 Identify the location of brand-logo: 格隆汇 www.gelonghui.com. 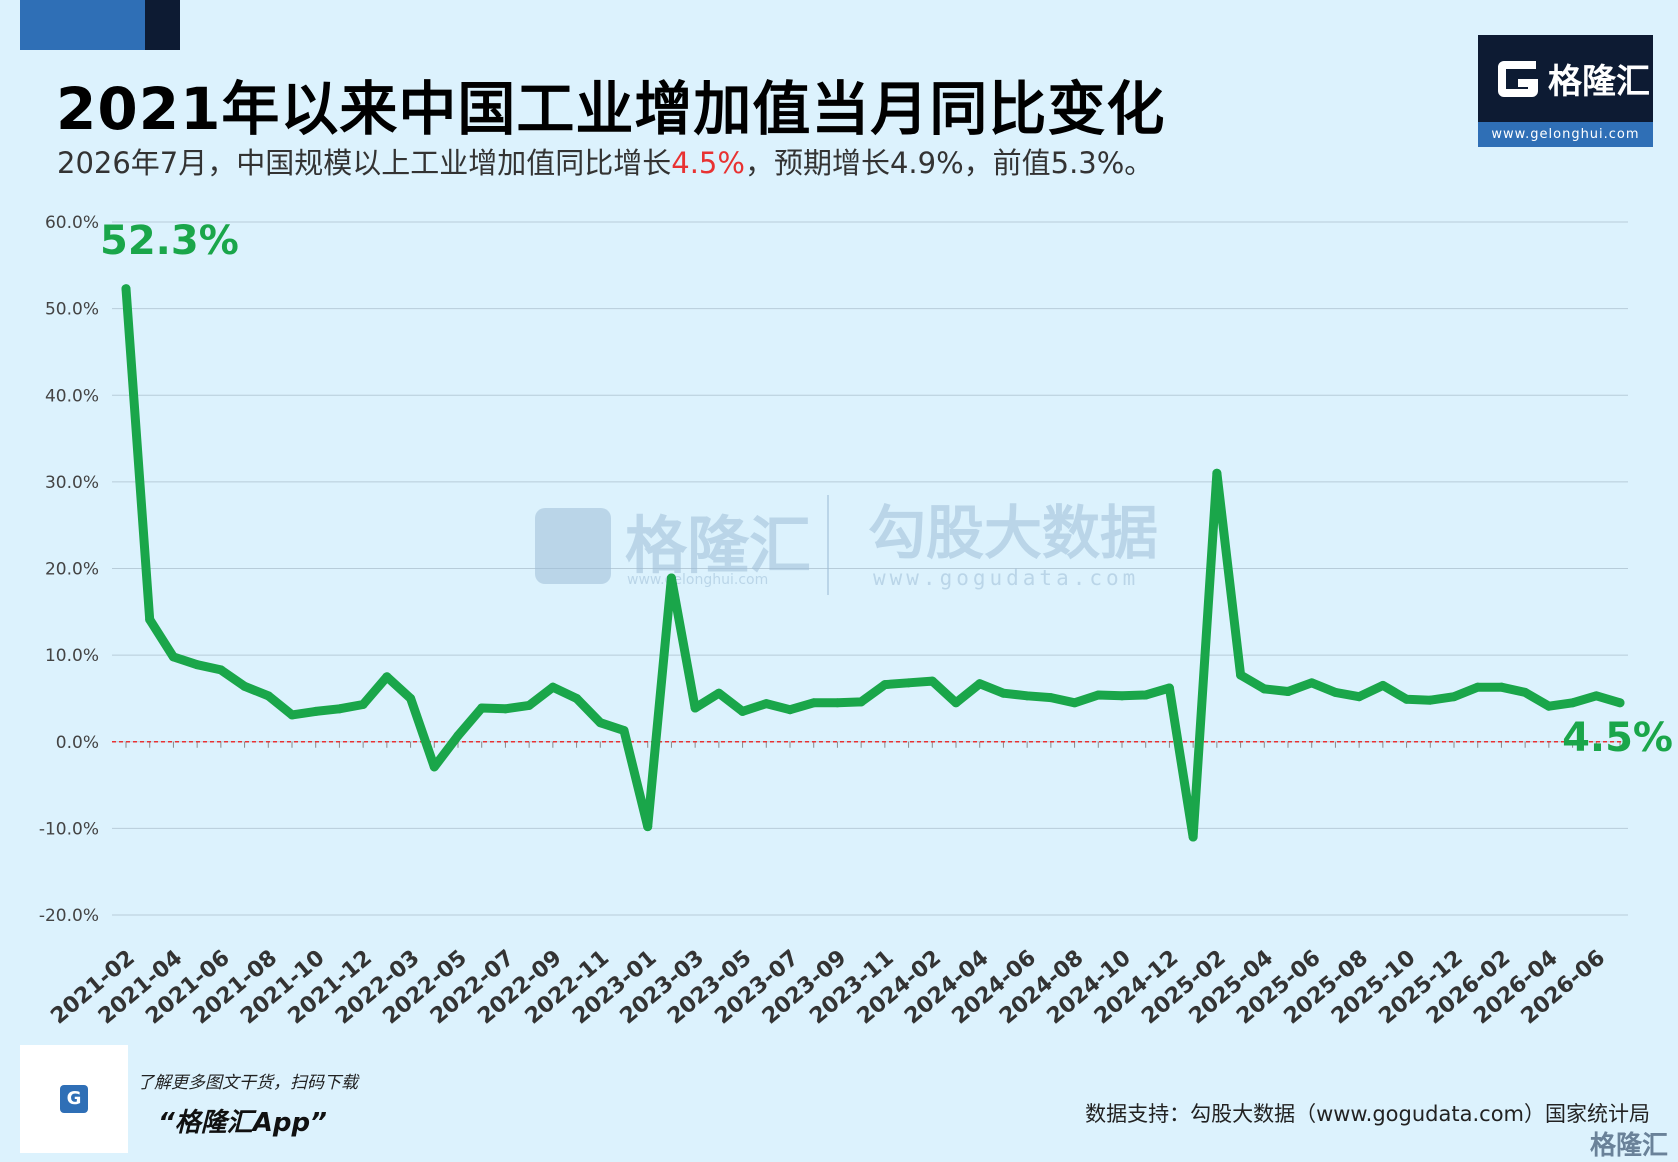
(1565, 91).